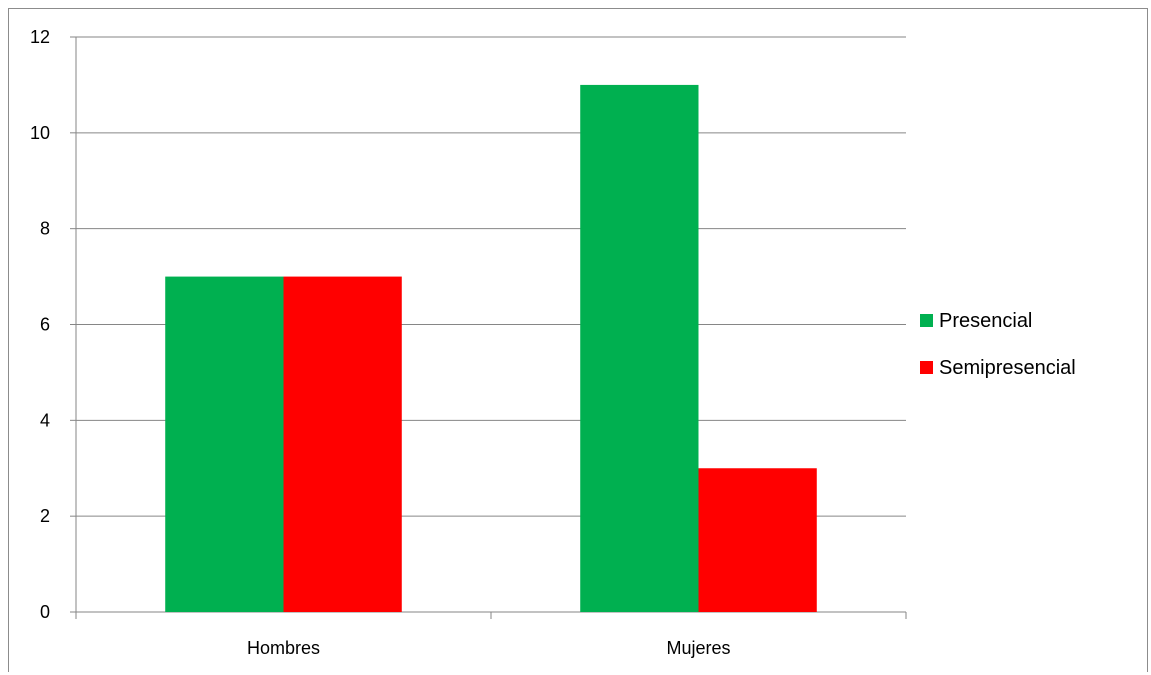 Image resolution: width=1151 pixels, height=675 pixels. What do you see at coordinates (757, 540) in the screenshot?
I see `bar-semipresencial-mujeres` at bounding box center [757, 540].